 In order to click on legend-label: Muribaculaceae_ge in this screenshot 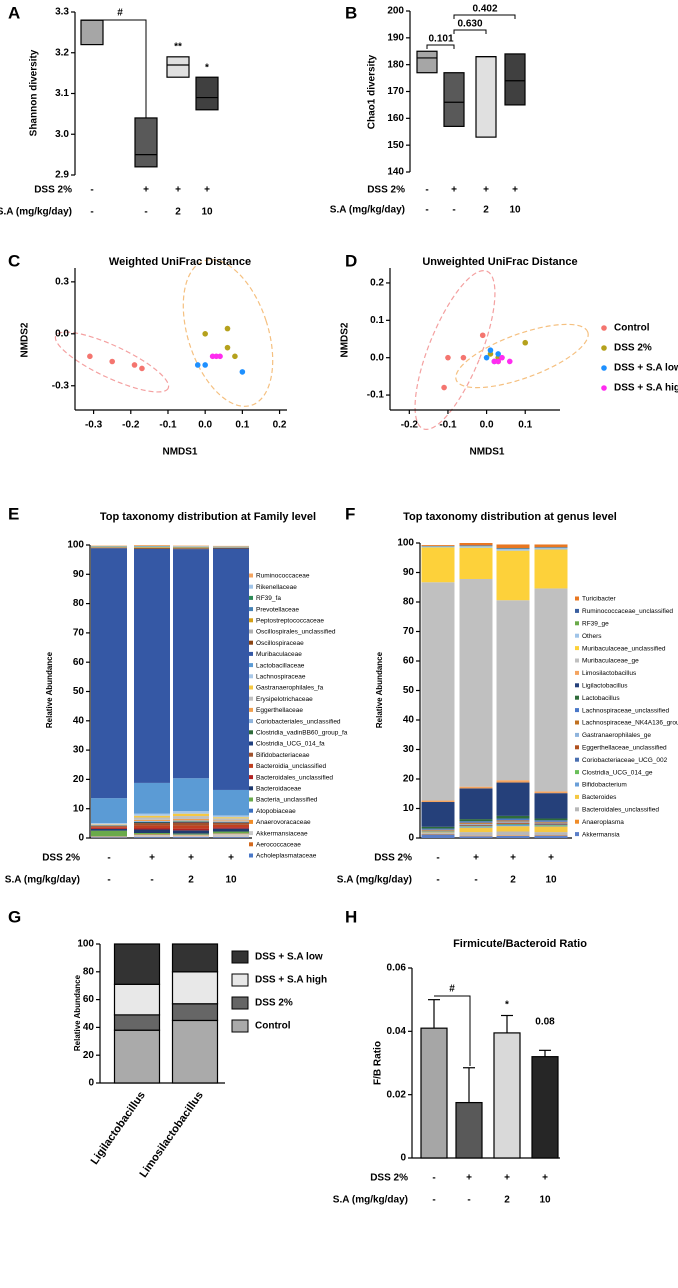, I will do `click(610, 661)`.